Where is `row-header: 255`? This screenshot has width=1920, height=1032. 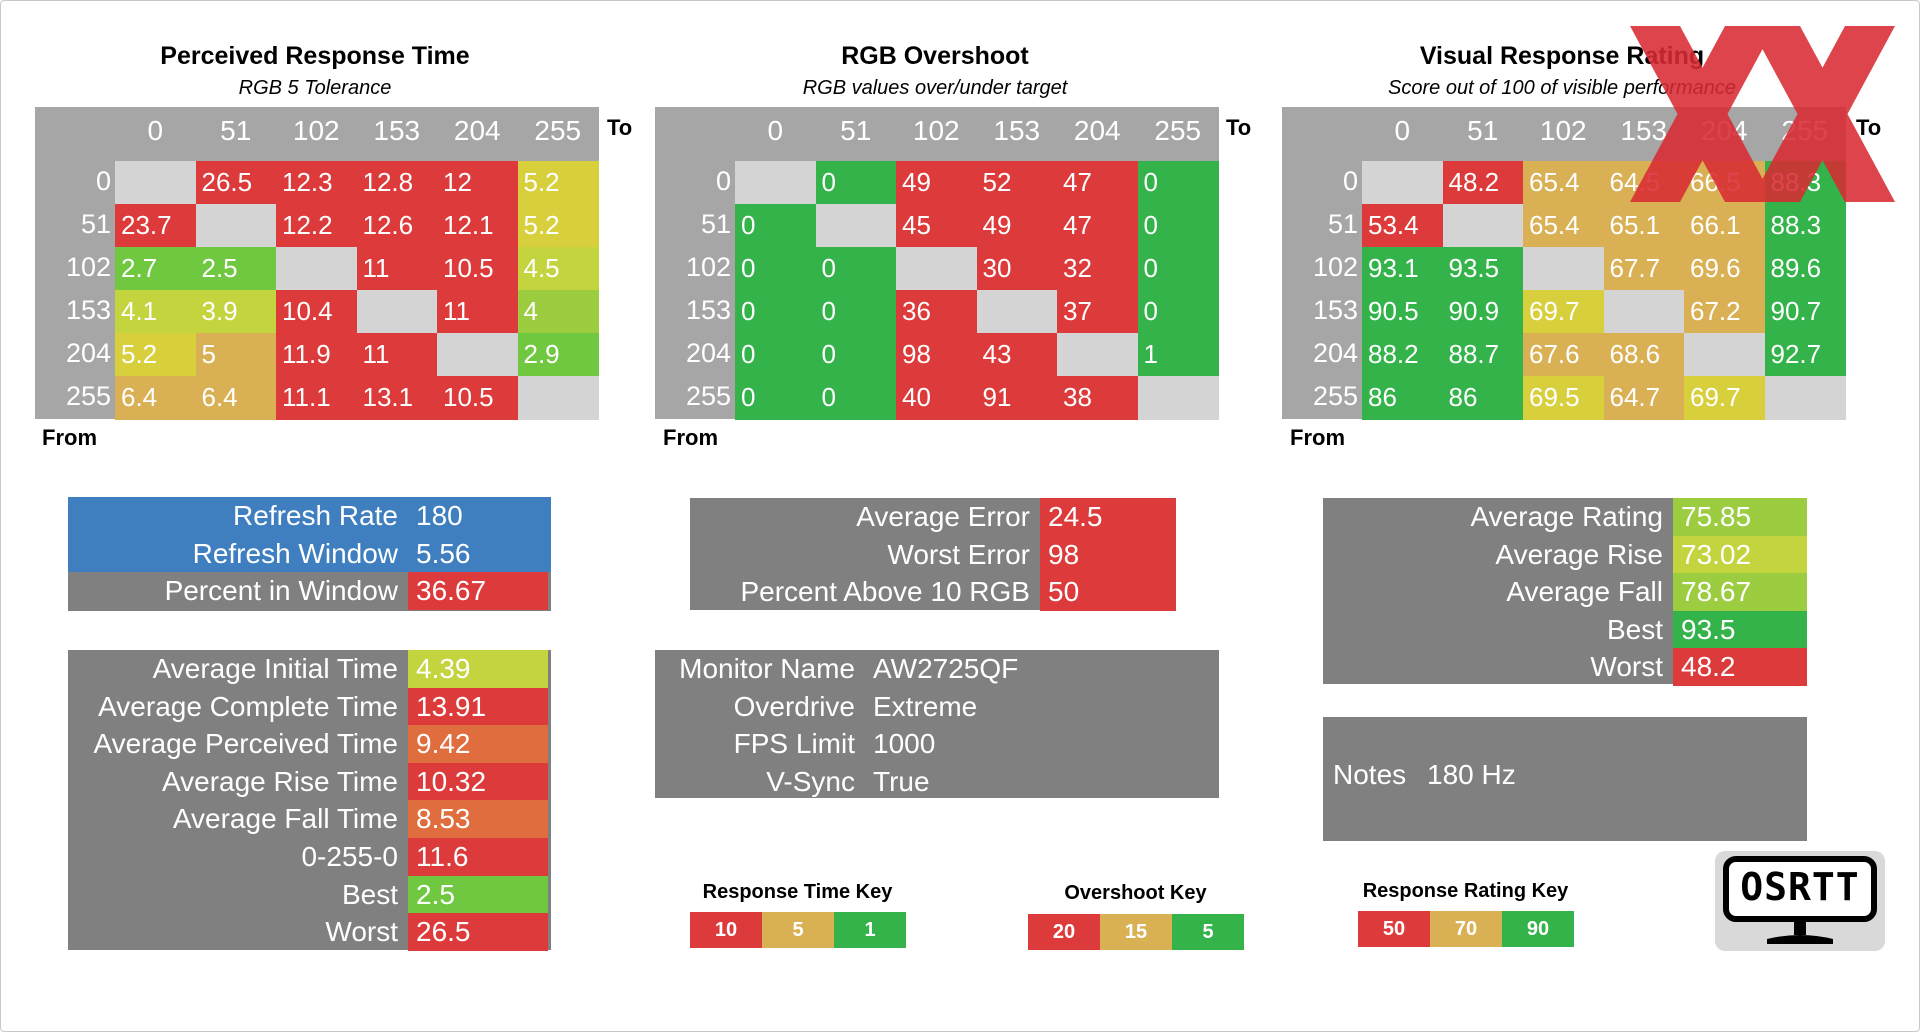 row-header: 255 is located at coordinates (1335, 396).